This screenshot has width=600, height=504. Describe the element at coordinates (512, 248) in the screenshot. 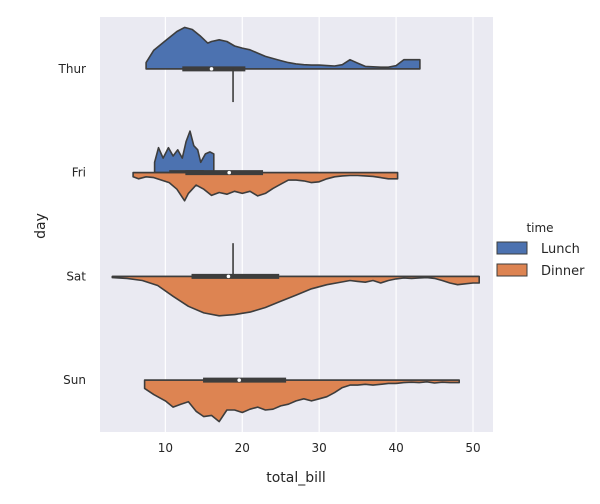

I see `legend-swatch-lunch` at that location.